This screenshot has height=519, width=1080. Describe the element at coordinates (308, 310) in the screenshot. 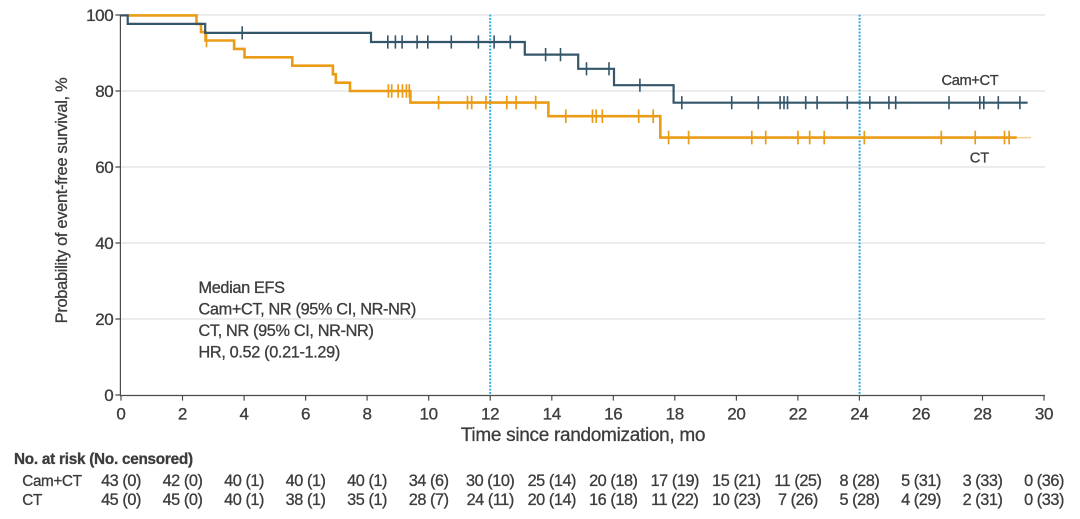

I see `svg-text: Cam+CT, NR (95% CI, NR-NR)` at that location.